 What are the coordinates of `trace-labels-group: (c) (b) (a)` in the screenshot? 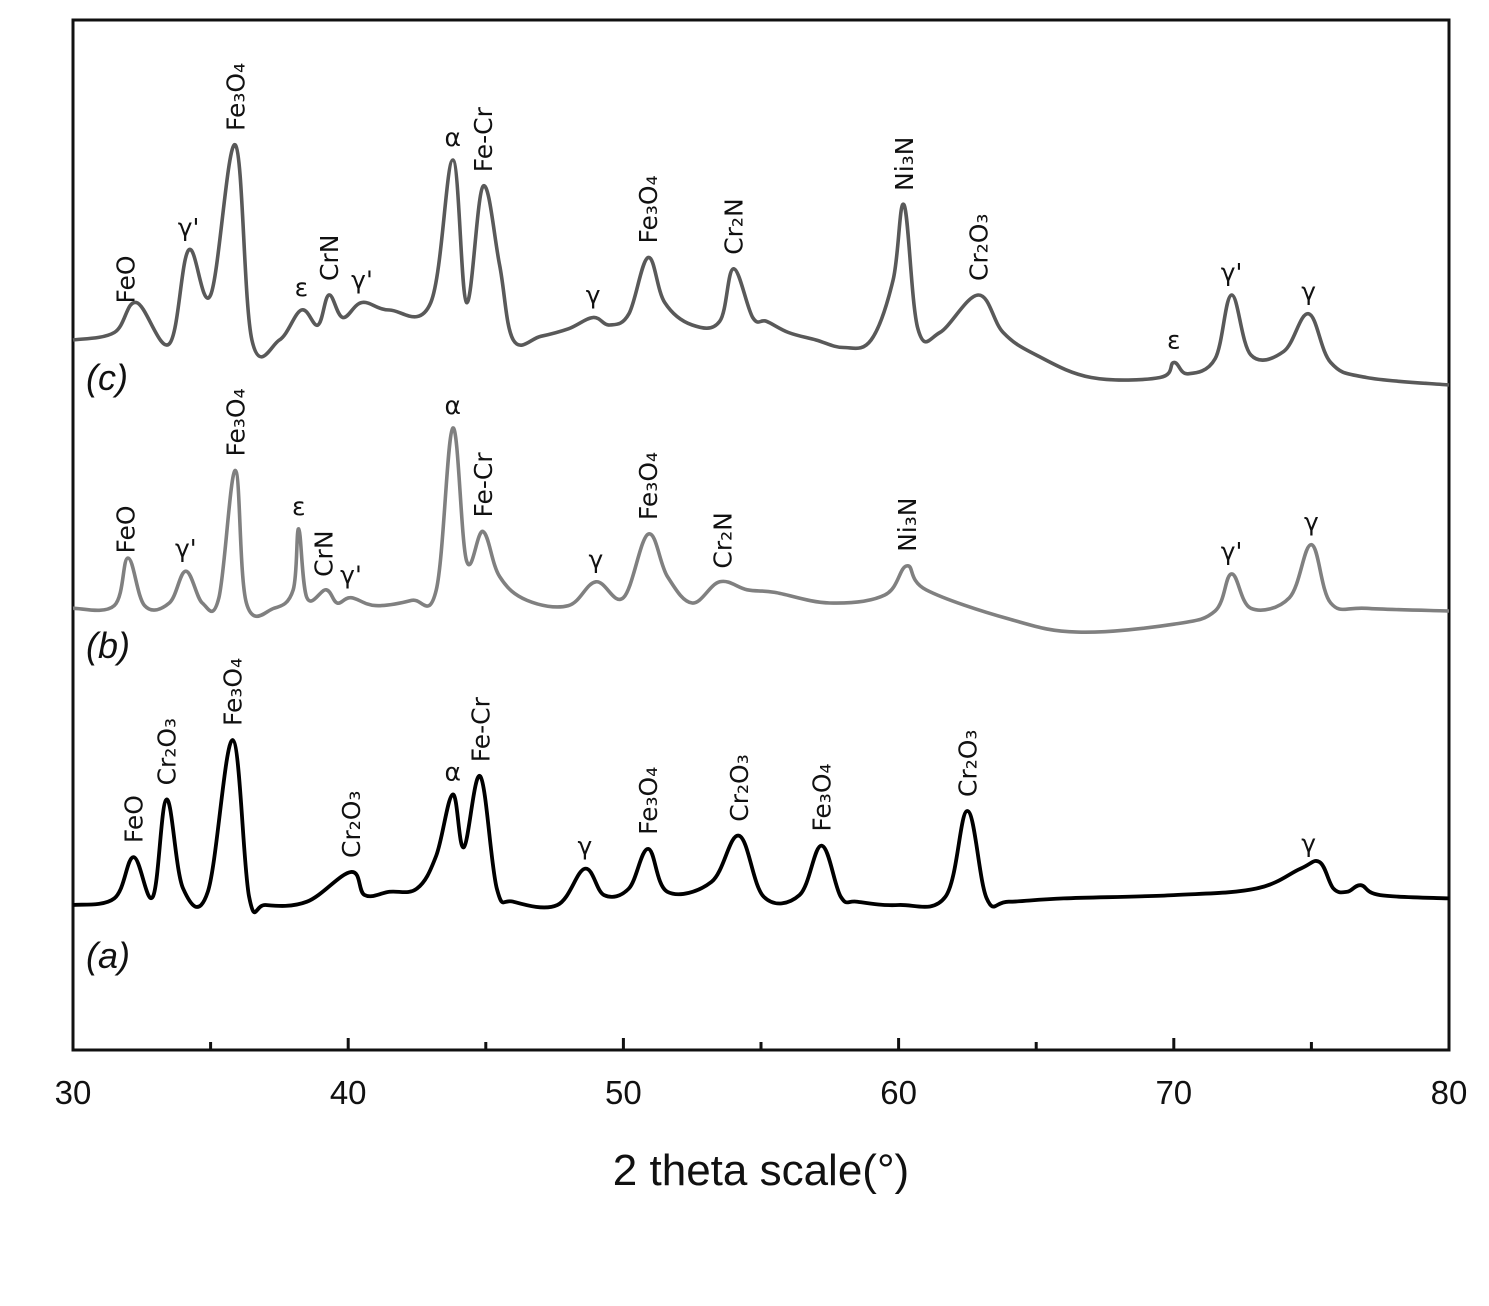 It's located at (108, 666).